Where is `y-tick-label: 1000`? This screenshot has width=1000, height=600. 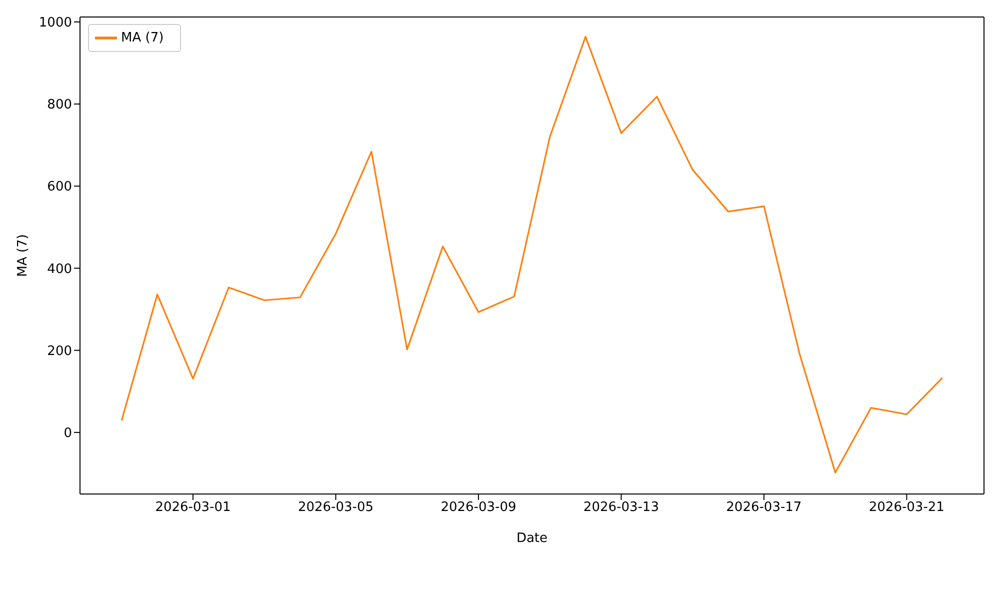 y-tick-label: 1000 is located at coordinates (55, 23).